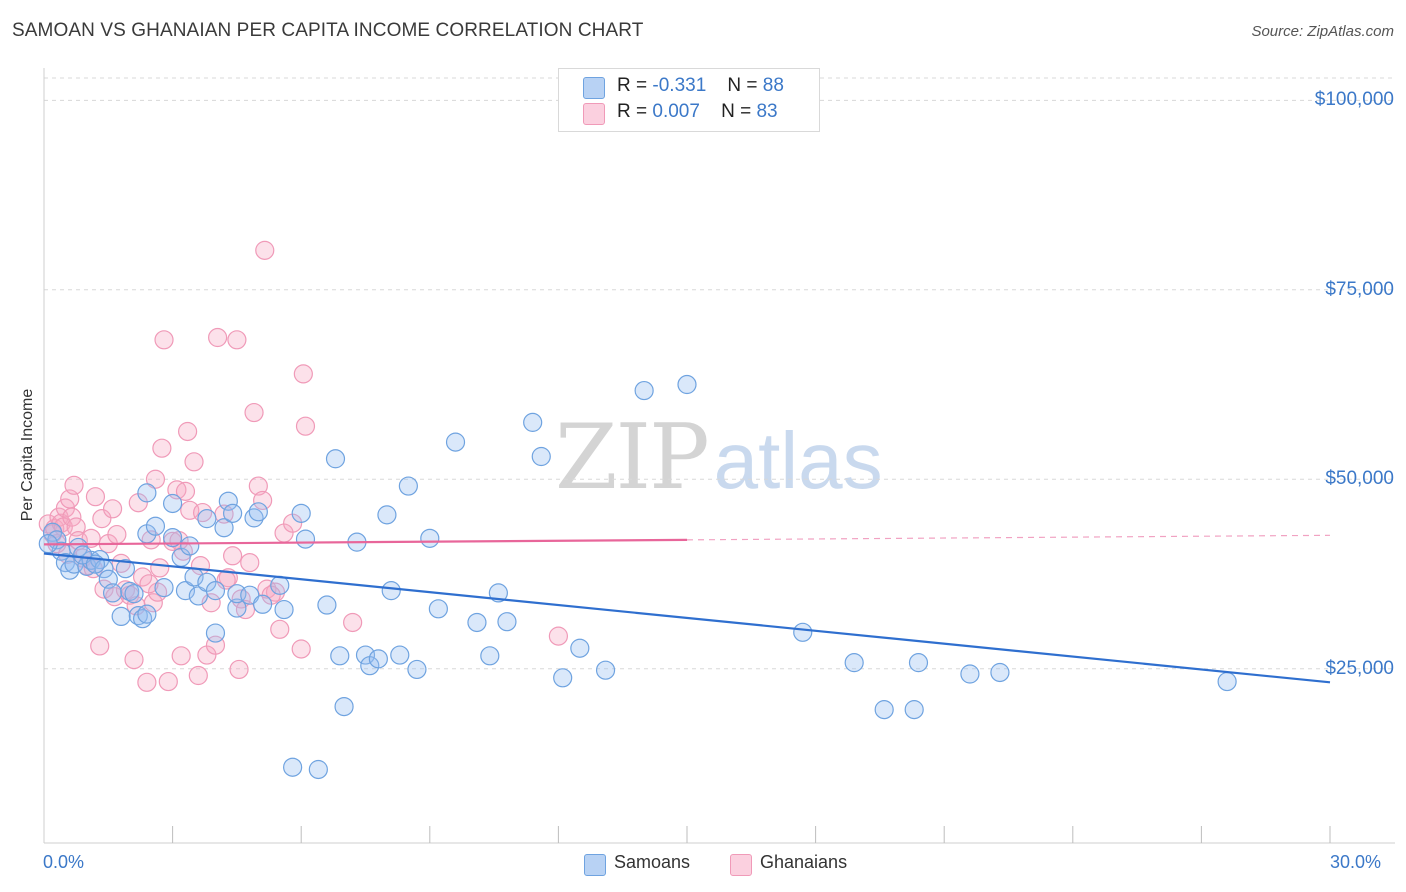 Image resolution: width=1406 pixels, height=892 pixels. I want to click on y-tick-label: $25,000, so click(1359, 668).